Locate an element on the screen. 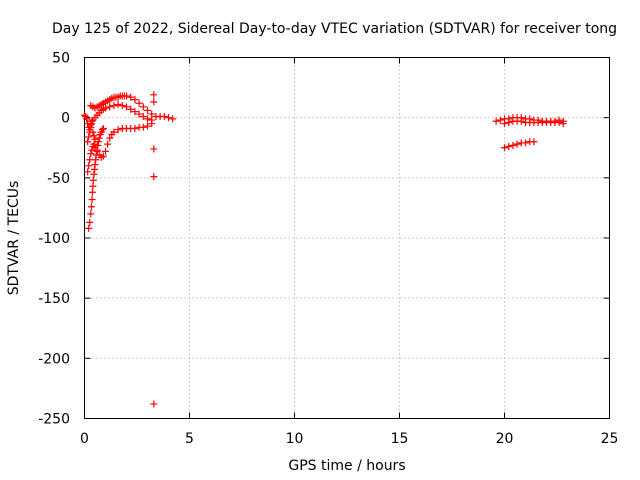  y-axis-label: SDTVAR / TECUs is located at coordinates (14, 238).